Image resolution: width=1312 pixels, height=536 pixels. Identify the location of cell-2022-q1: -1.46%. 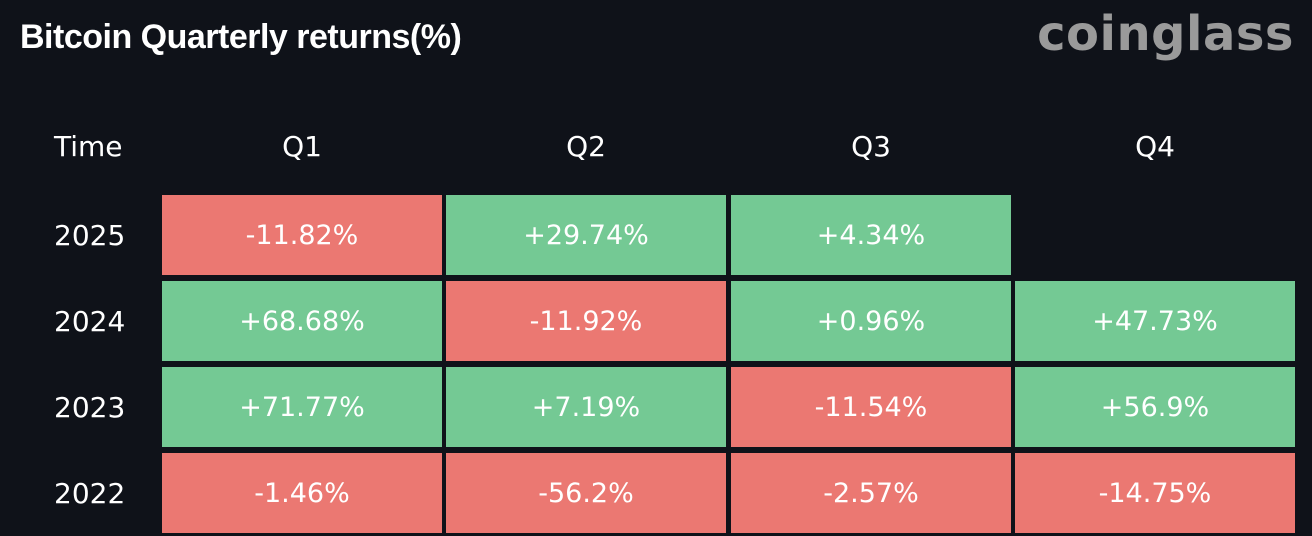
(302, 493).